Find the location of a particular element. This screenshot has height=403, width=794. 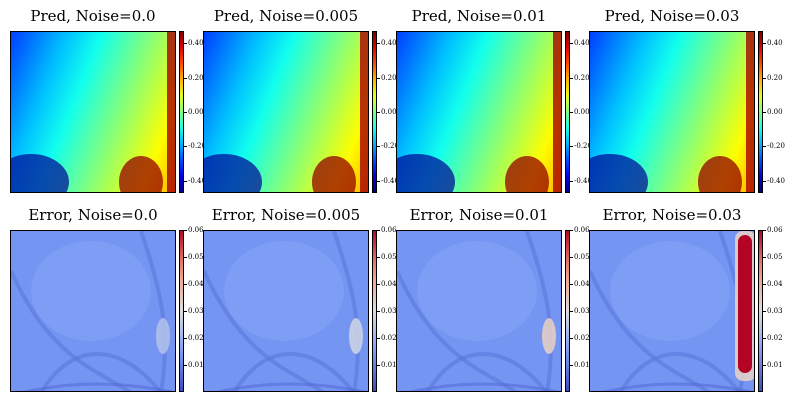

panel-title: Error, Noise=0.0 is located at coordinates (93, 215).